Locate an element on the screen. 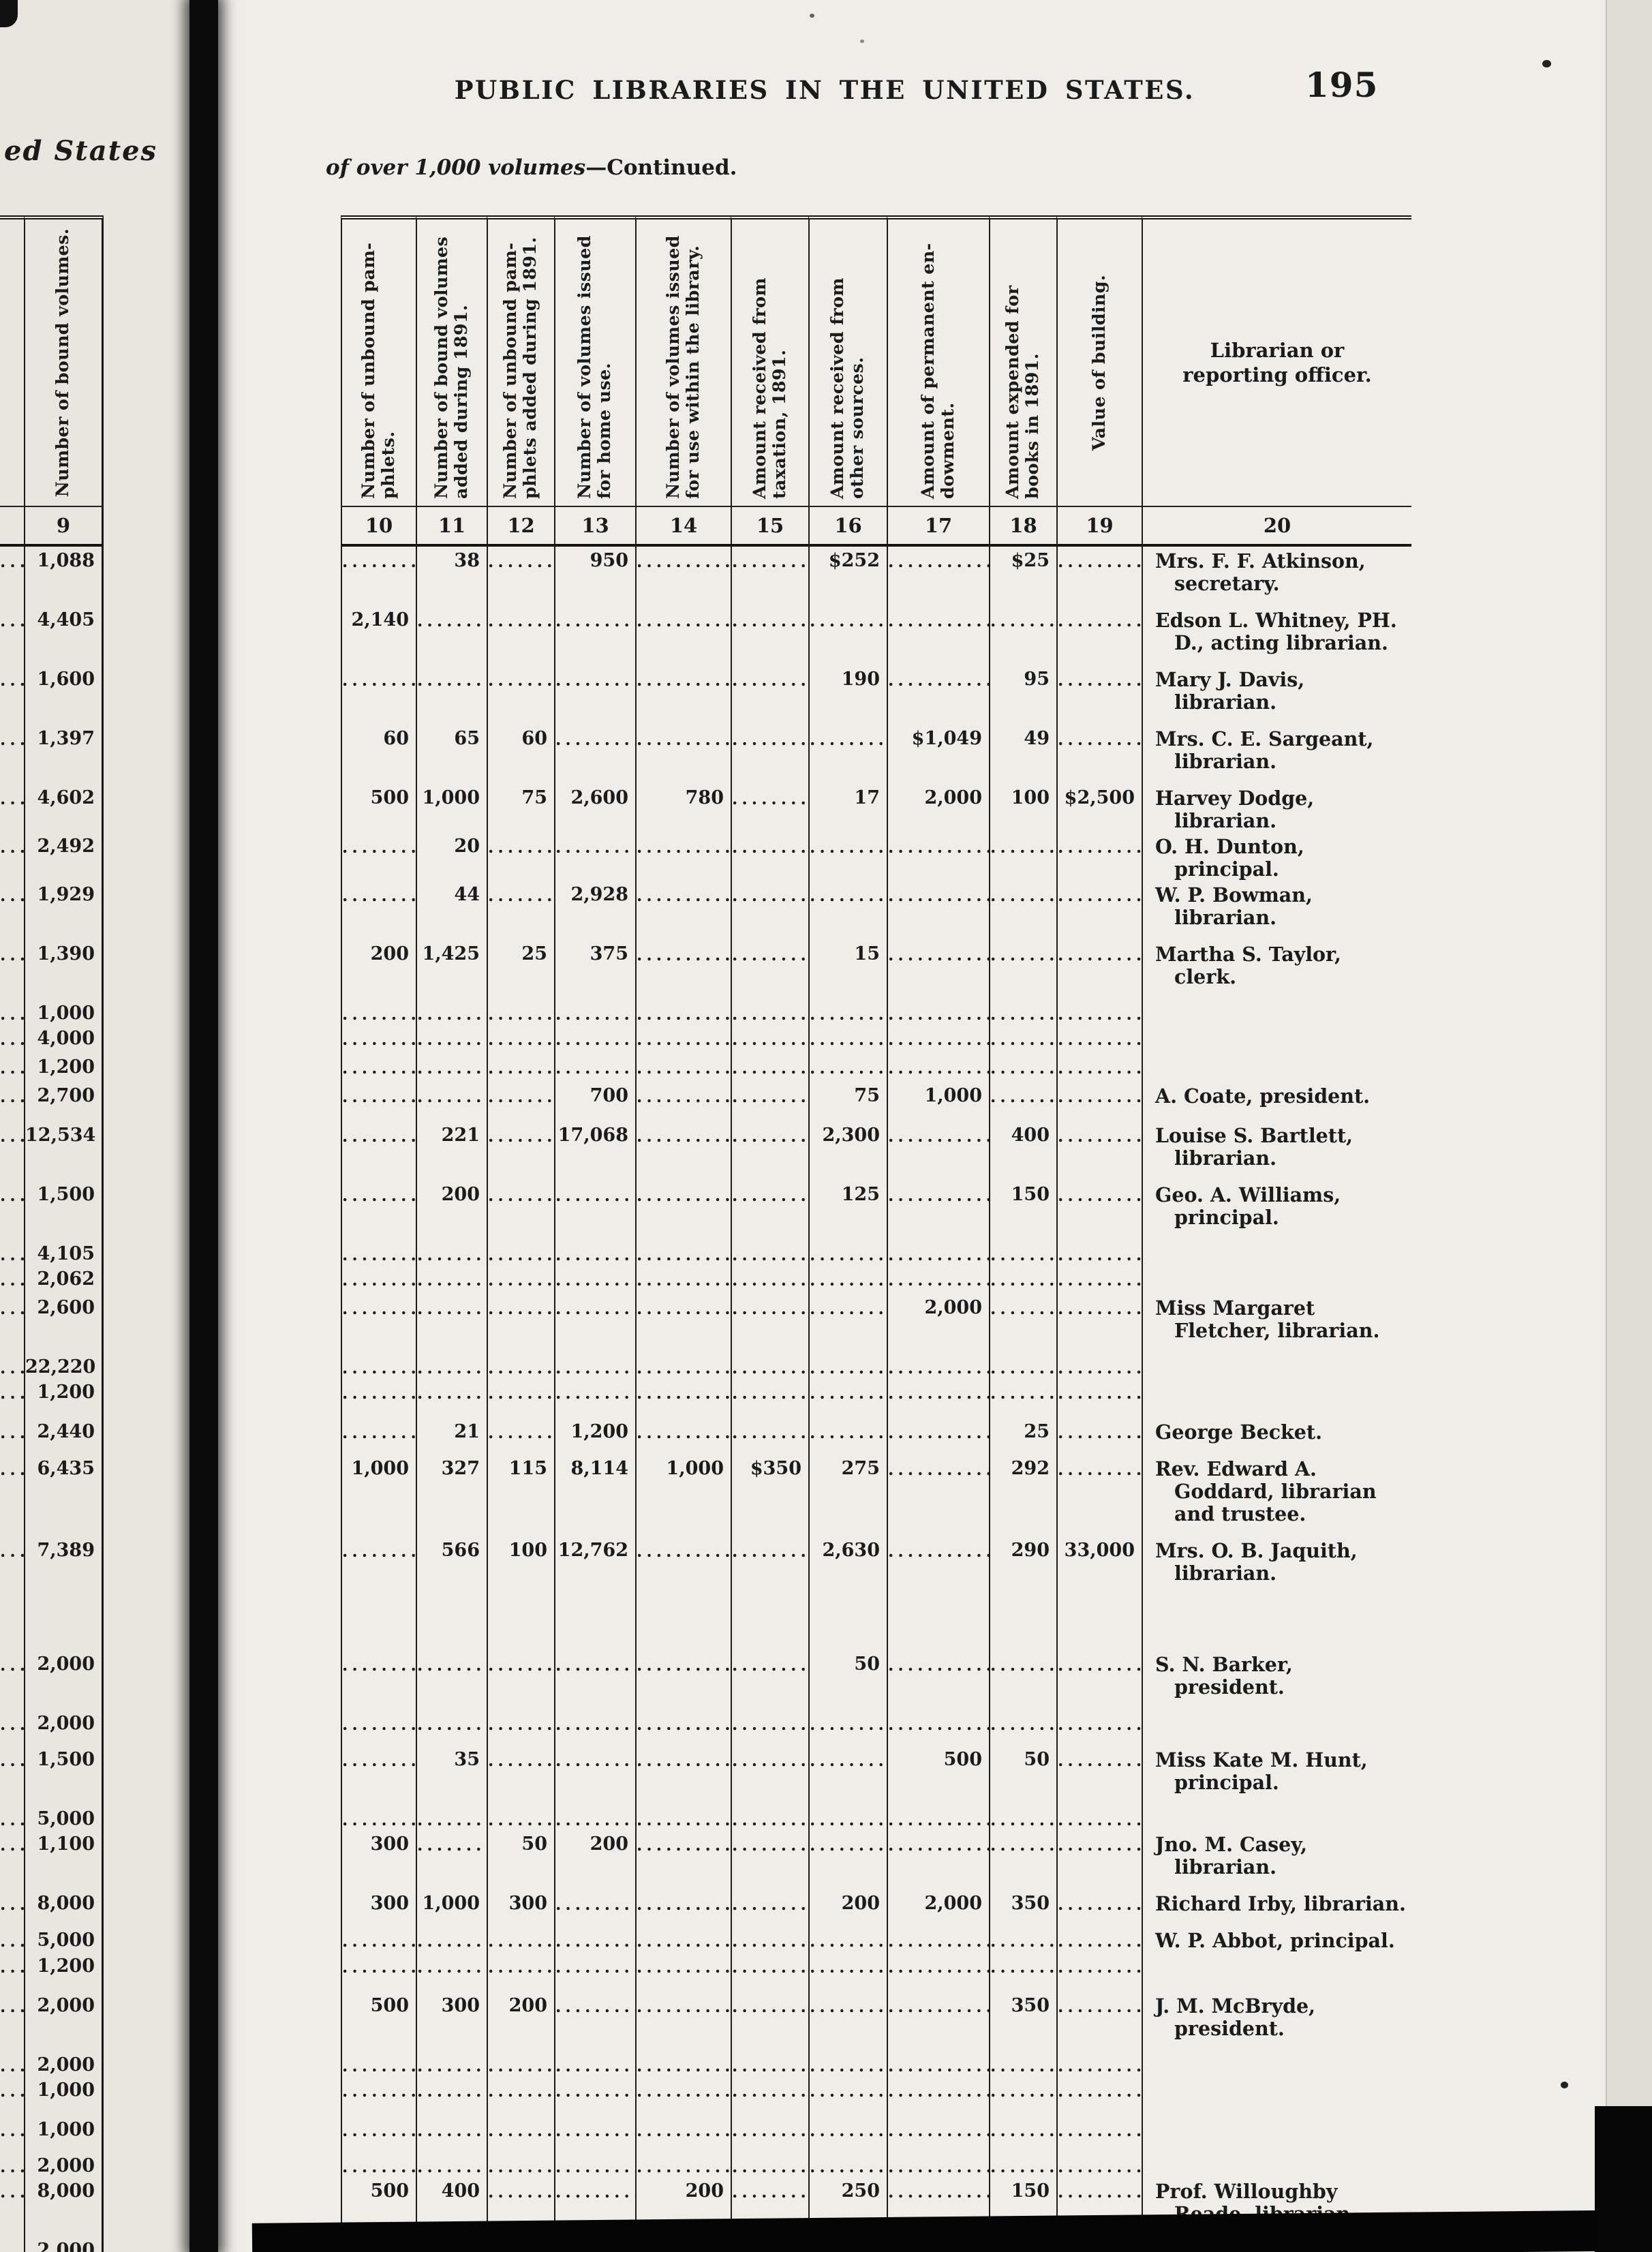  colnum-18: 18 is located at coordinates (1022, 527).